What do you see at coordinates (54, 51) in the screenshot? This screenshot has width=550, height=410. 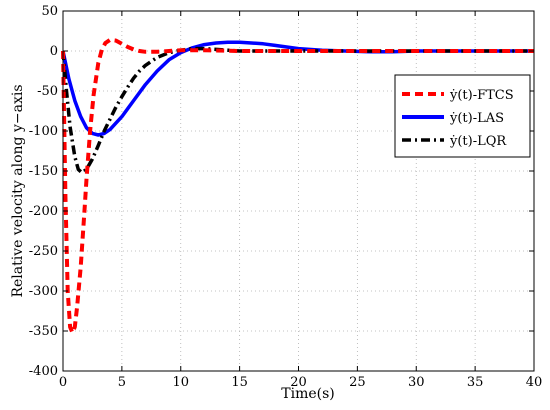 I see `y-tick-label: 0` at bounding box center [54, 51].